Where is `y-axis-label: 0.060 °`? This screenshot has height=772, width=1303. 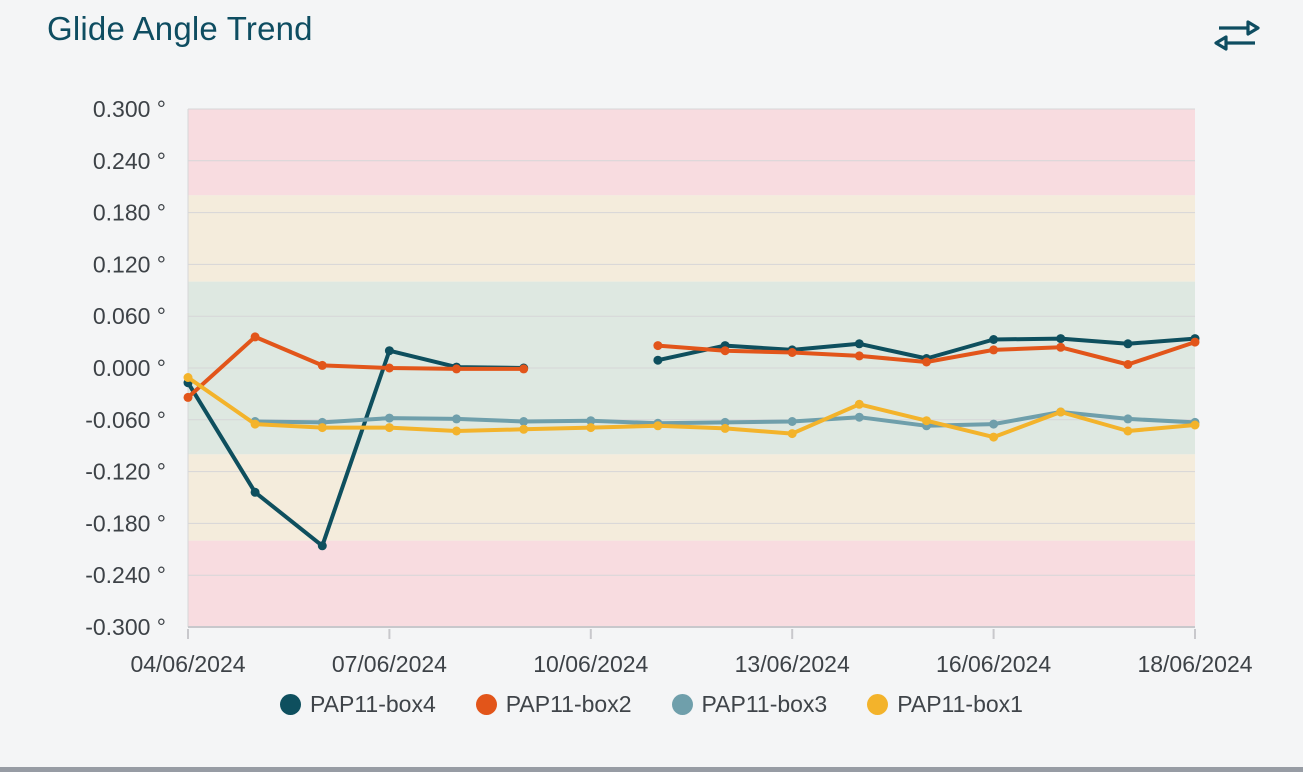 y-axis-label: 0.060 ° is located at coordinates (129, 316).